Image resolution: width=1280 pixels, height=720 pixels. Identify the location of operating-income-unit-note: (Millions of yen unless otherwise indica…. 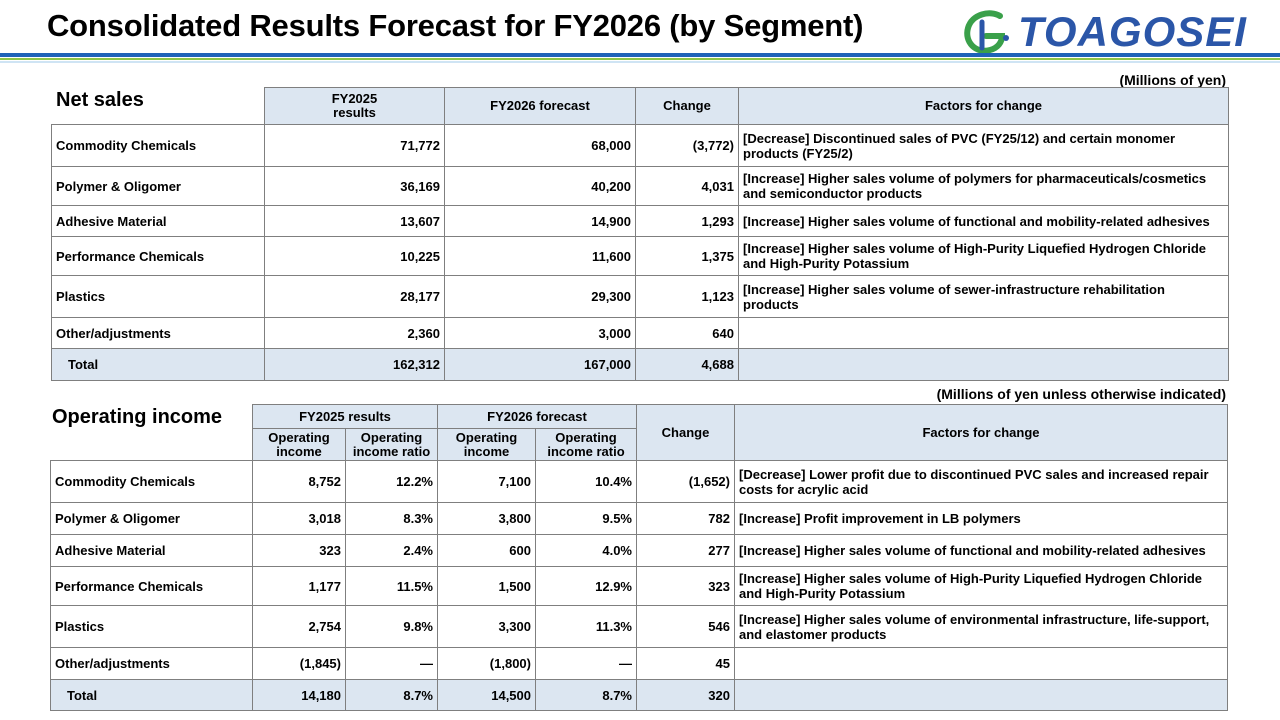
(1081, 394).